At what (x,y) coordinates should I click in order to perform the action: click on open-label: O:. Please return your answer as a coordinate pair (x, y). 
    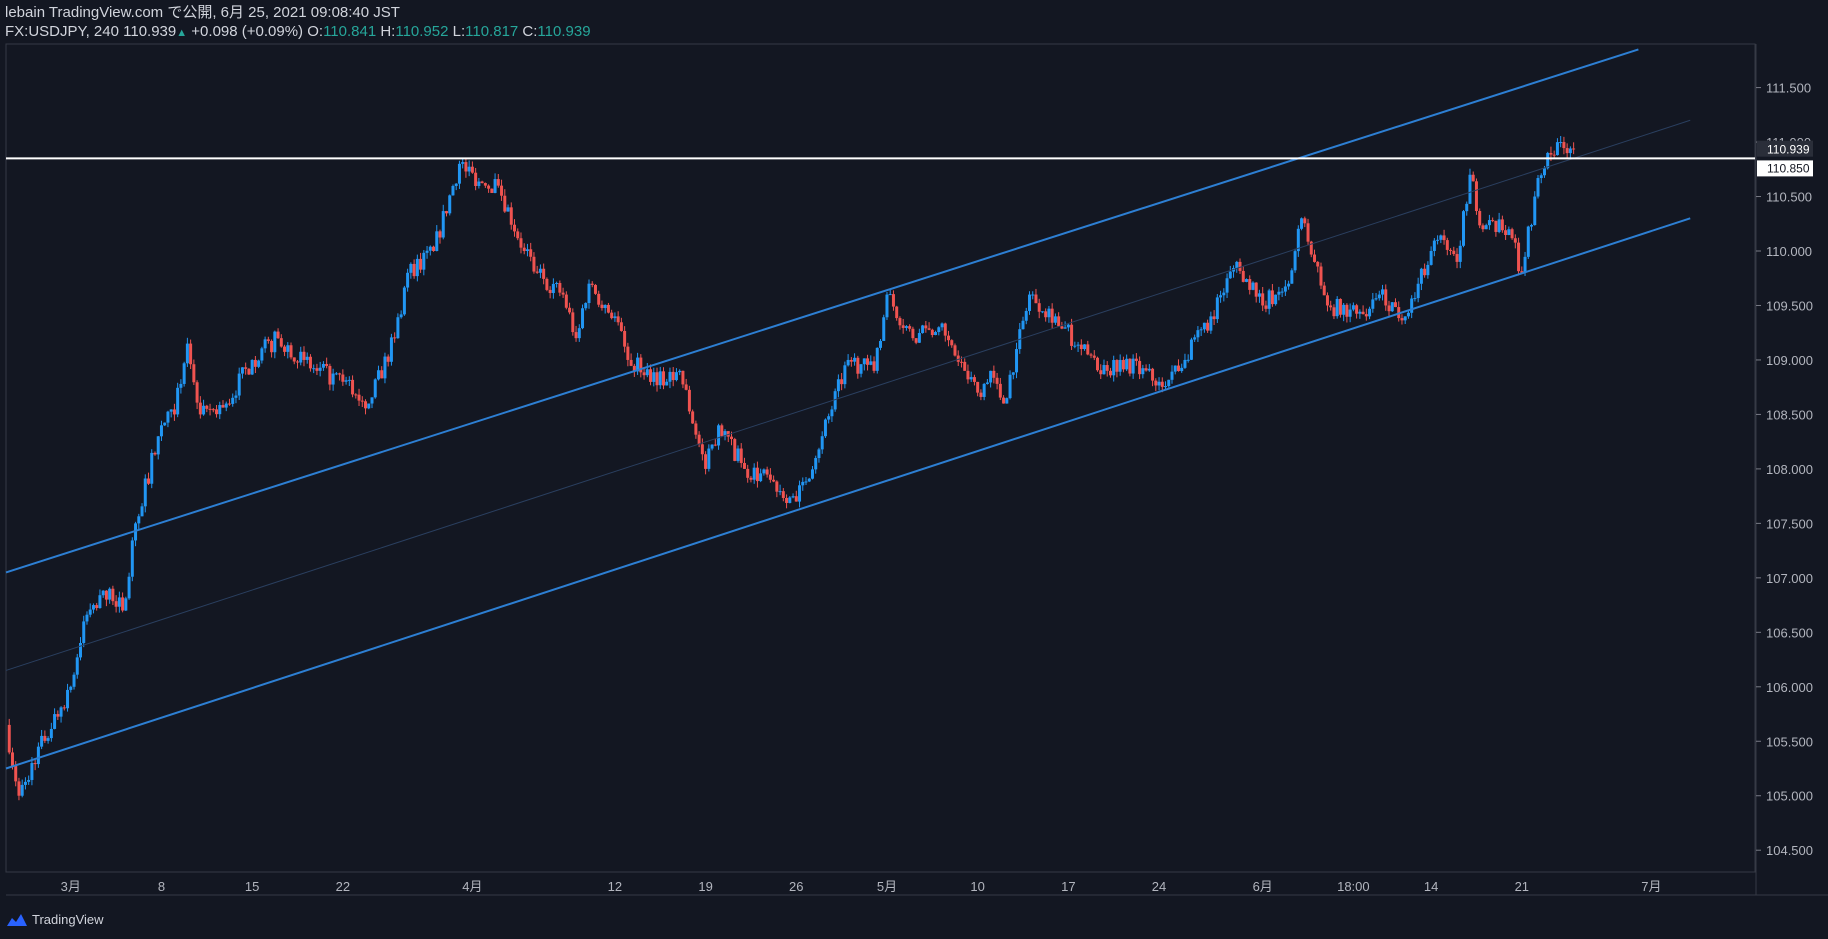
    Looking at the image, I should click on (315, 31).